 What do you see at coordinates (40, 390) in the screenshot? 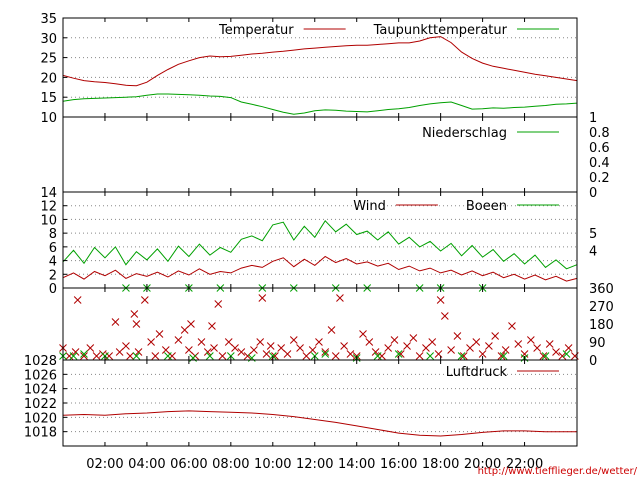
I see `pressure-ytick-label: 1024` at bounding box center [40, 390].